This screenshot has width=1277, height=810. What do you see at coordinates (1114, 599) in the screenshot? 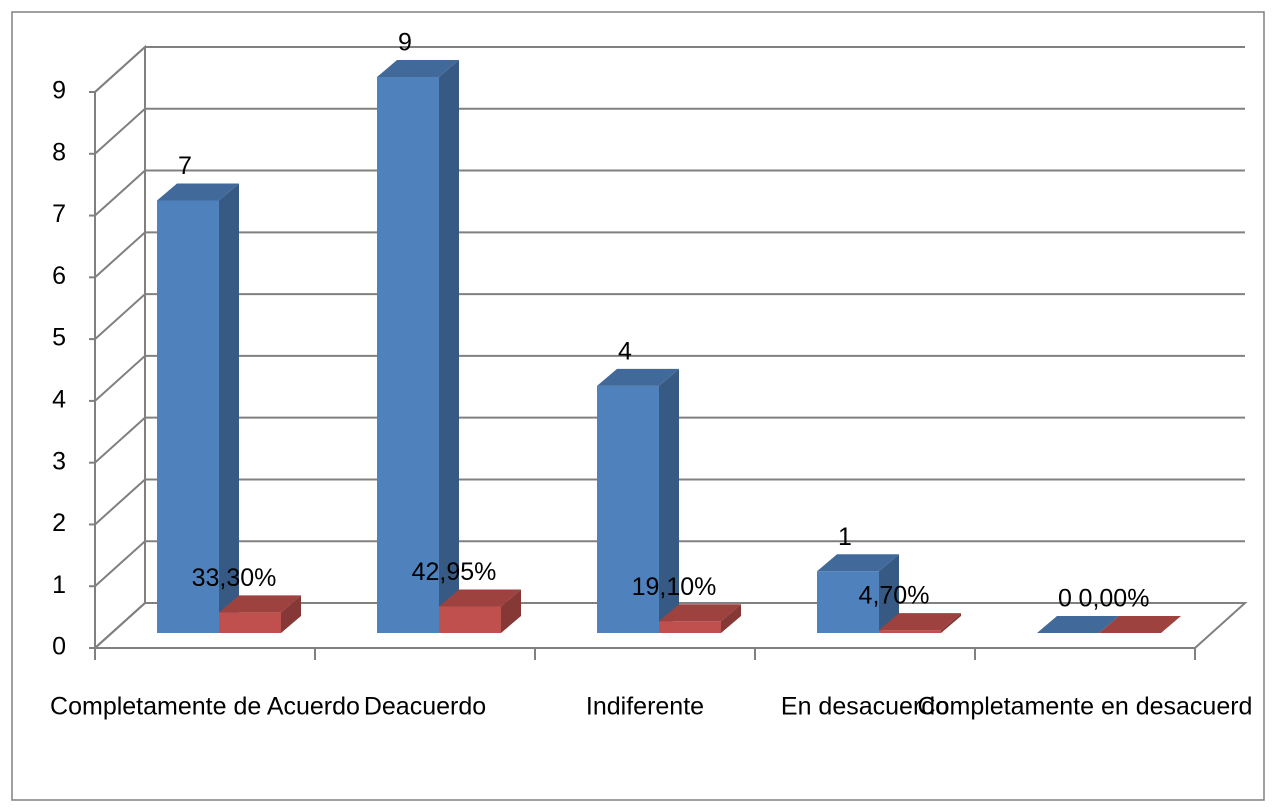
I see `data-label: 0,00%` at bounding box center [1114, 599].